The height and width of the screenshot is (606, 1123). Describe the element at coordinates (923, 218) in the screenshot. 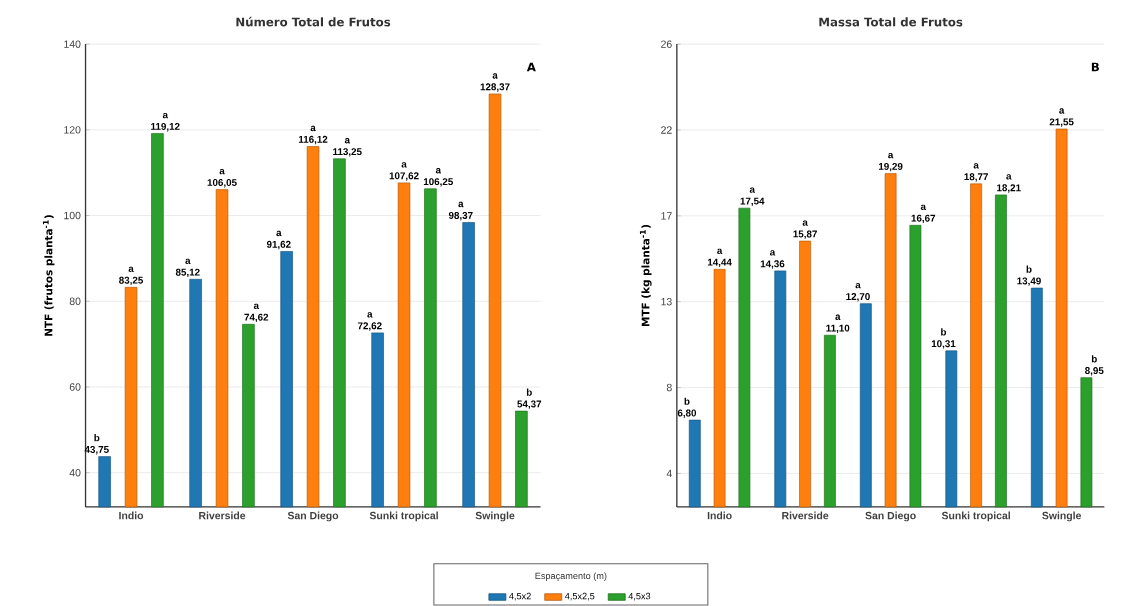

I see `data-label: 16,67` at that location.